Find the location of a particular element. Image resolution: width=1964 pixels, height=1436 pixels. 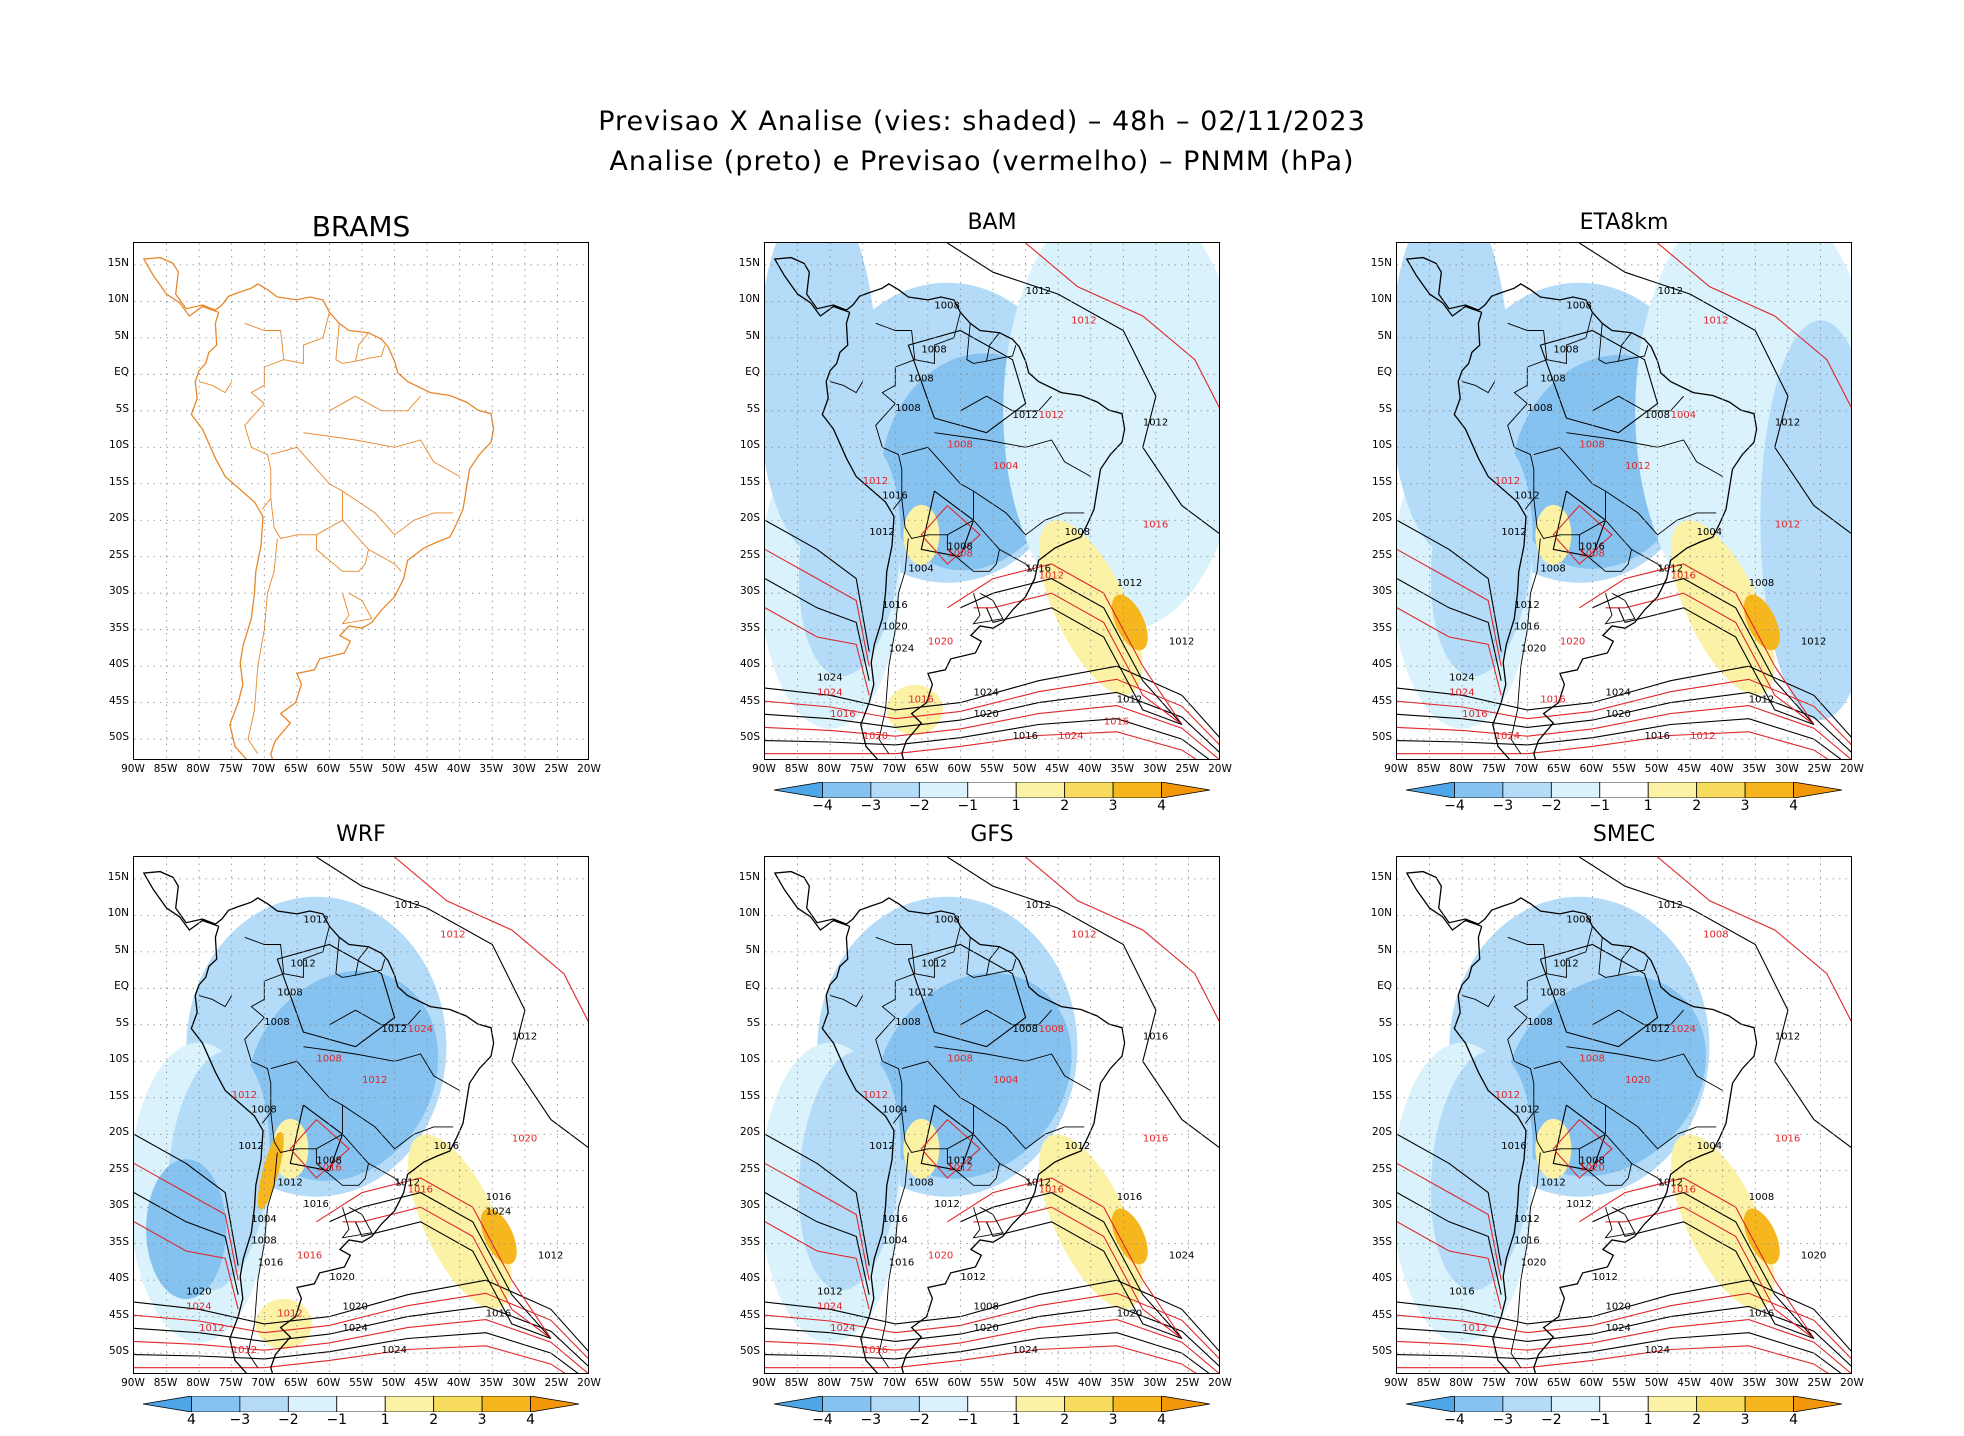

lat-label: 15S is located at coordinates (749, 481).